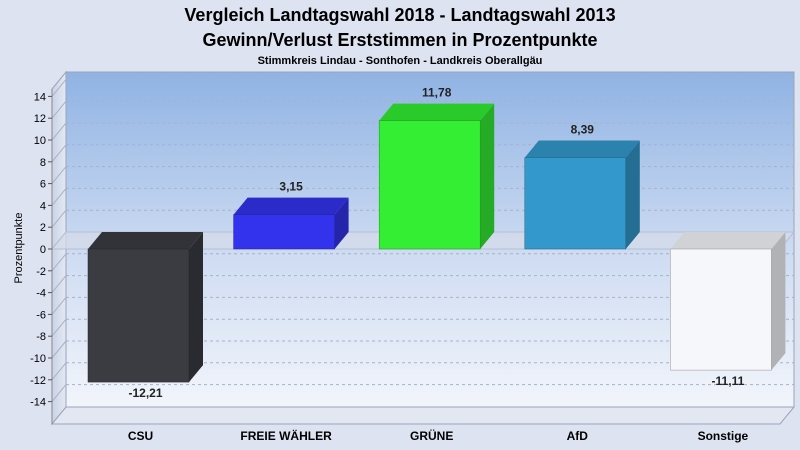 The image size is (800, 450). I want to click on y-tick-label: 12, so click(40, 119).